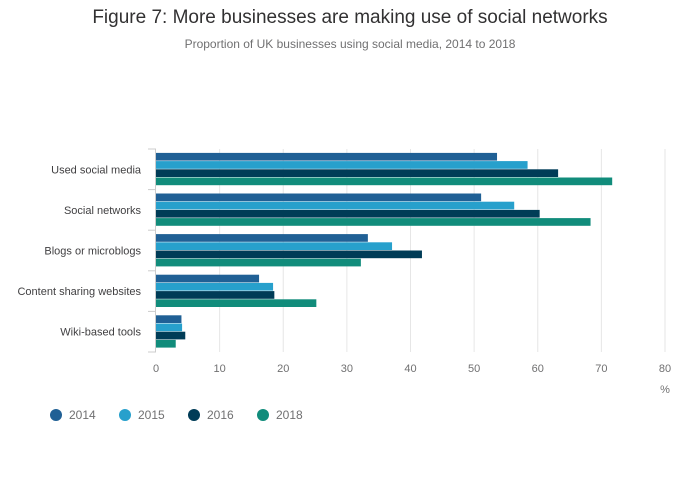 Image resolution: width=700 pixels, height=502 pixels. What do you see at coordinates (103, 211) in the screenshot?
I see `category-label: Social networks` at bounding box center [103, 211].